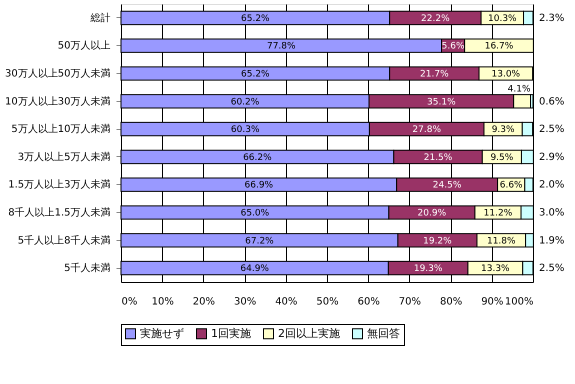 The width and height of the screenshot is (575, 384). What do you see at coordinates (428, 269) in the screenshot?
I see `data-label: 19.3%` at bounding box center [428, 269].